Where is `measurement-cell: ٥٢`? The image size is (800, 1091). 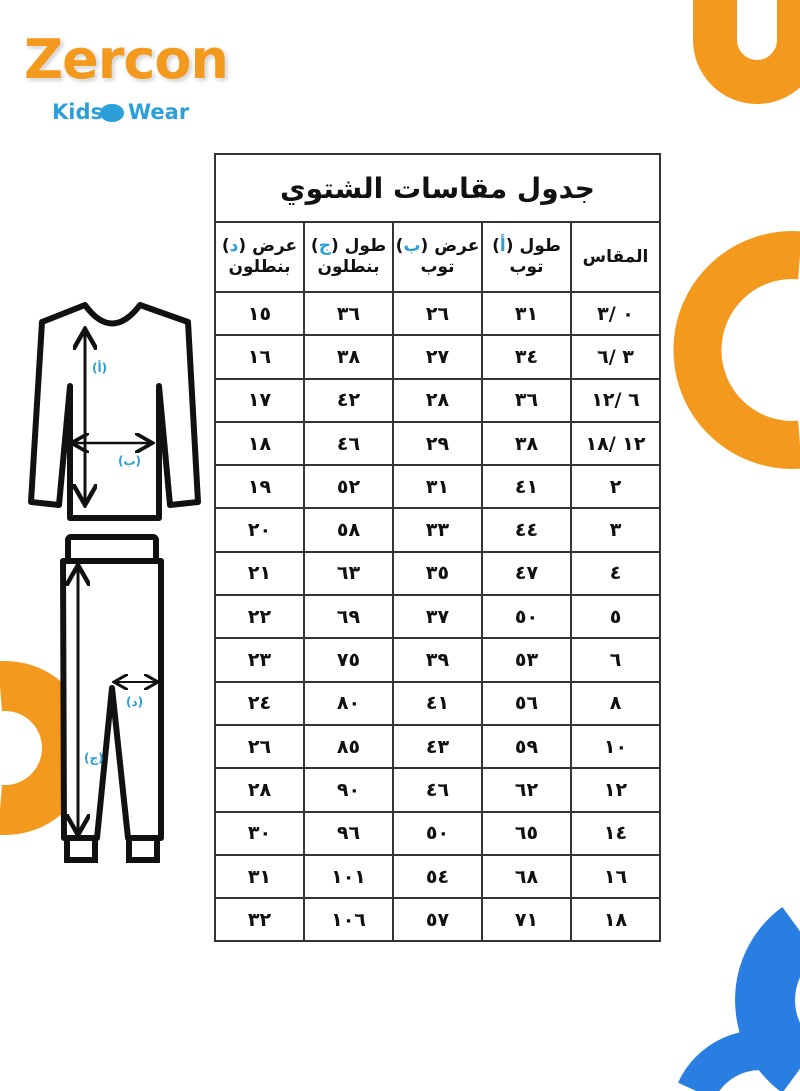
measurement-cell: ٥٢ is located at coordinates (348, 487).